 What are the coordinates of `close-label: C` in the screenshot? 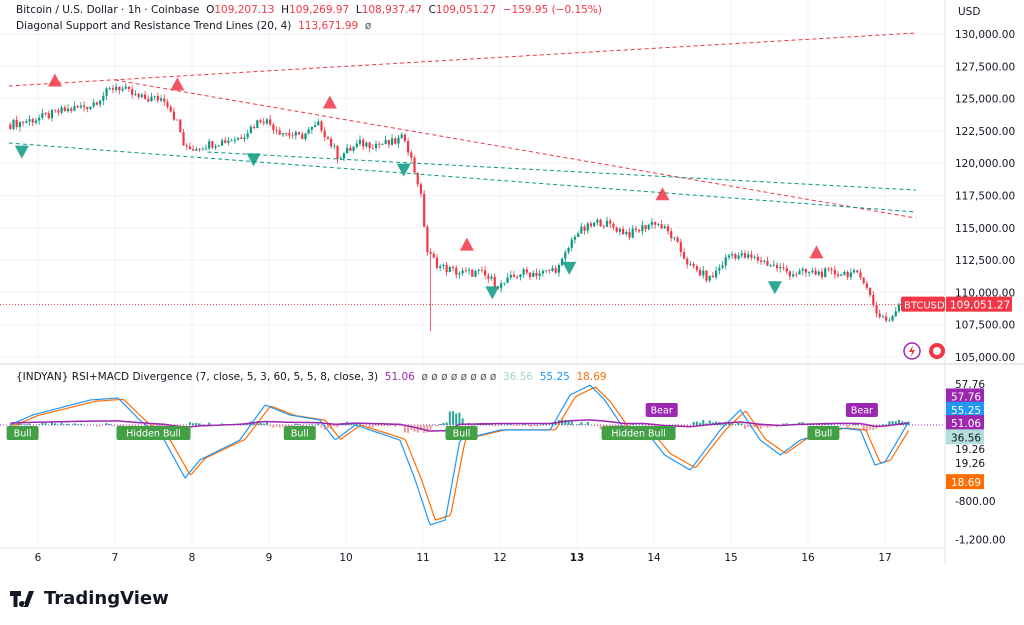 It's located at (432, 10).